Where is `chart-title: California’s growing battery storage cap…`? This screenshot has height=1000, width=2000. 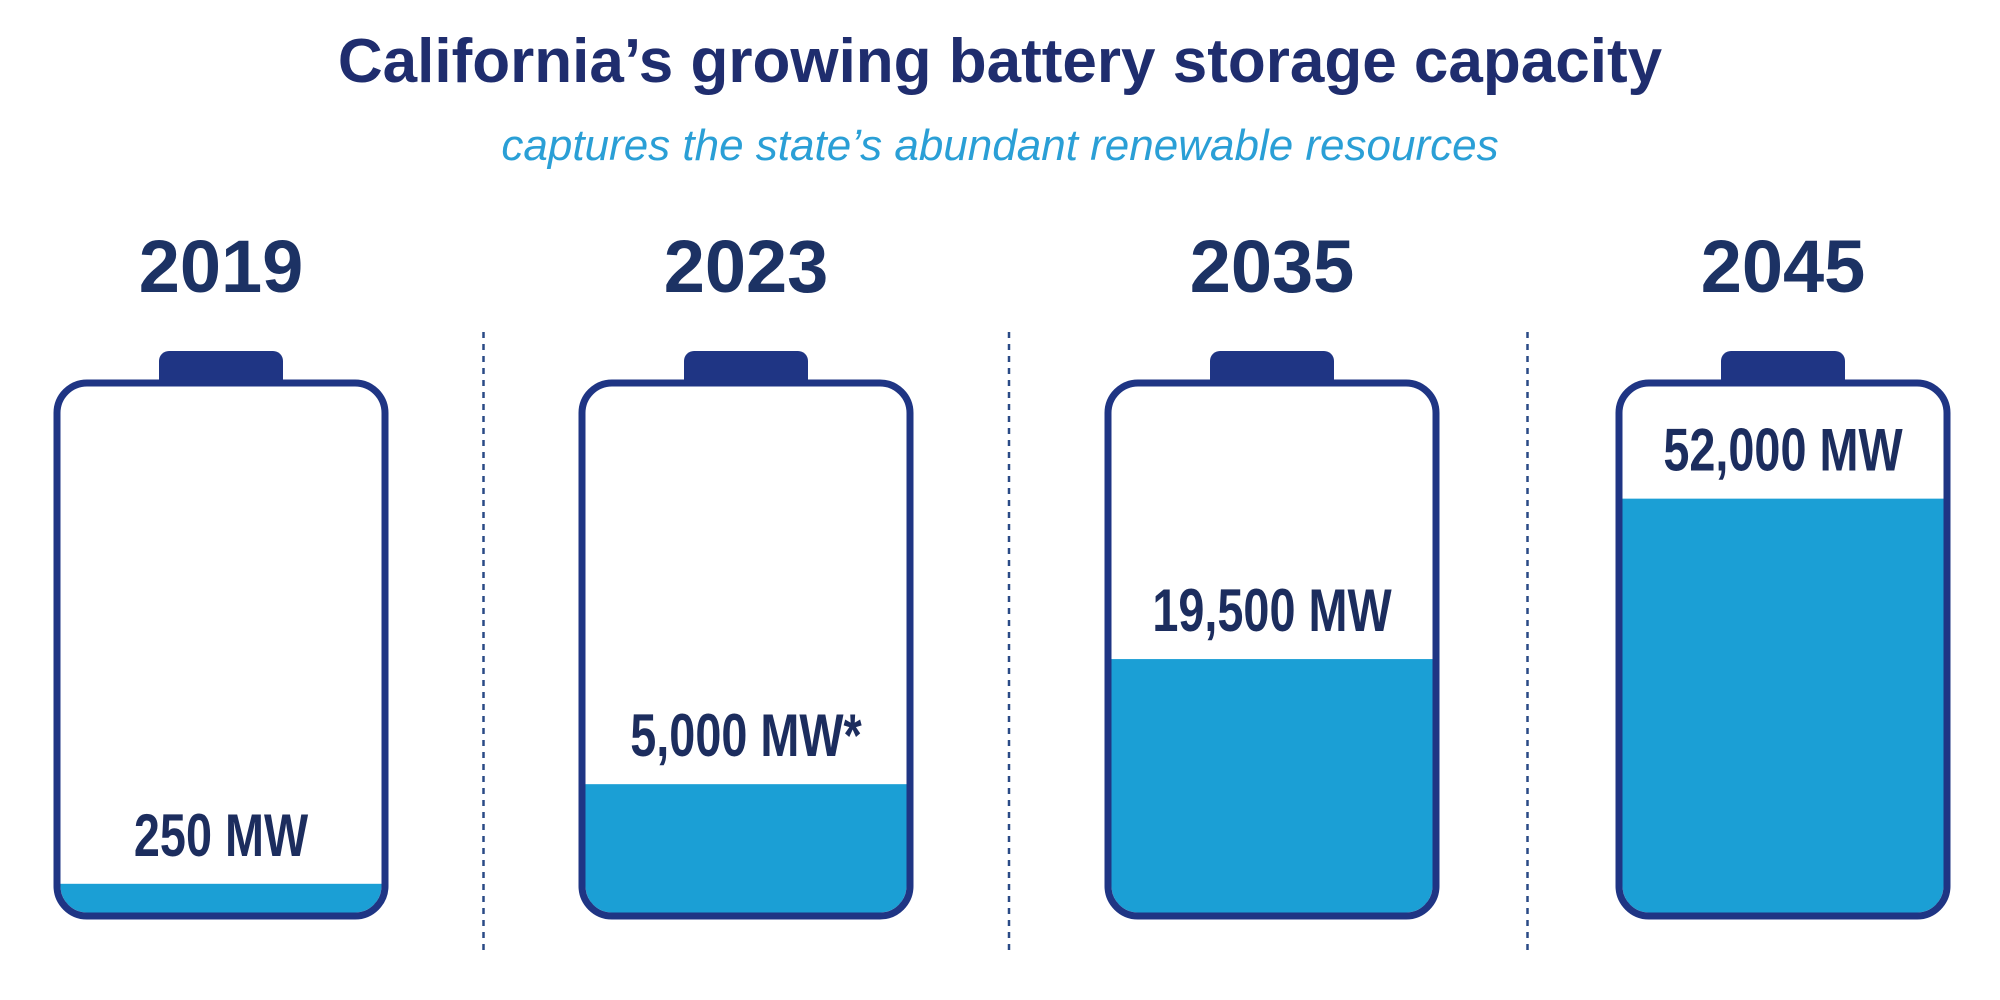
chart-title: California’s growing battery storage cap… is located at coordinates (1000, 61).